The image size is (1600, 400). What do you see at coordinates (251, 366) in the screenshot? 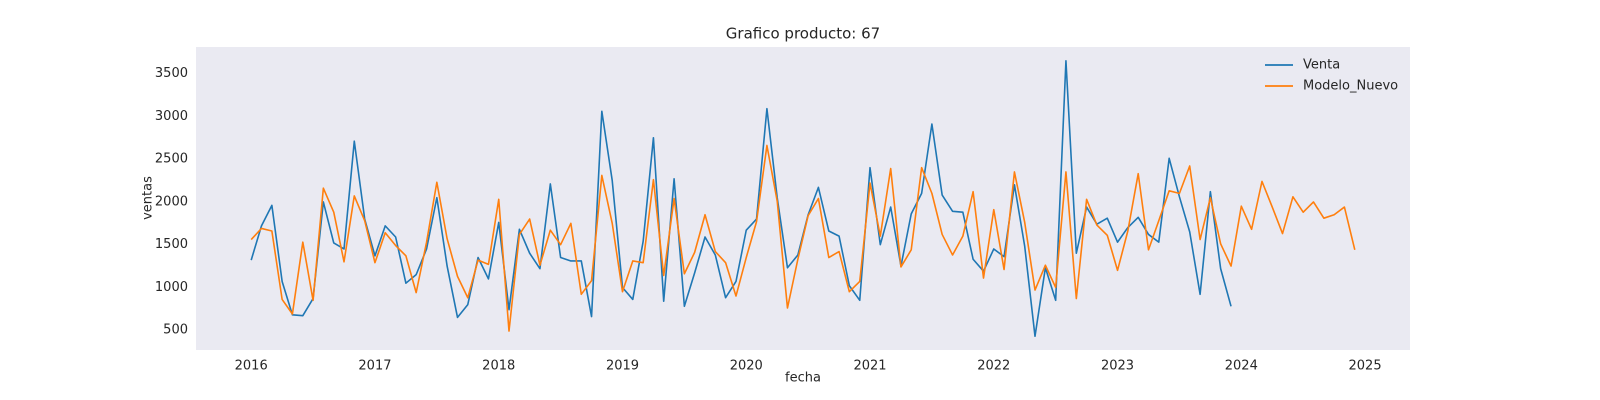
I see `x-tick-label: 2016` at bounding box center [251, 366].